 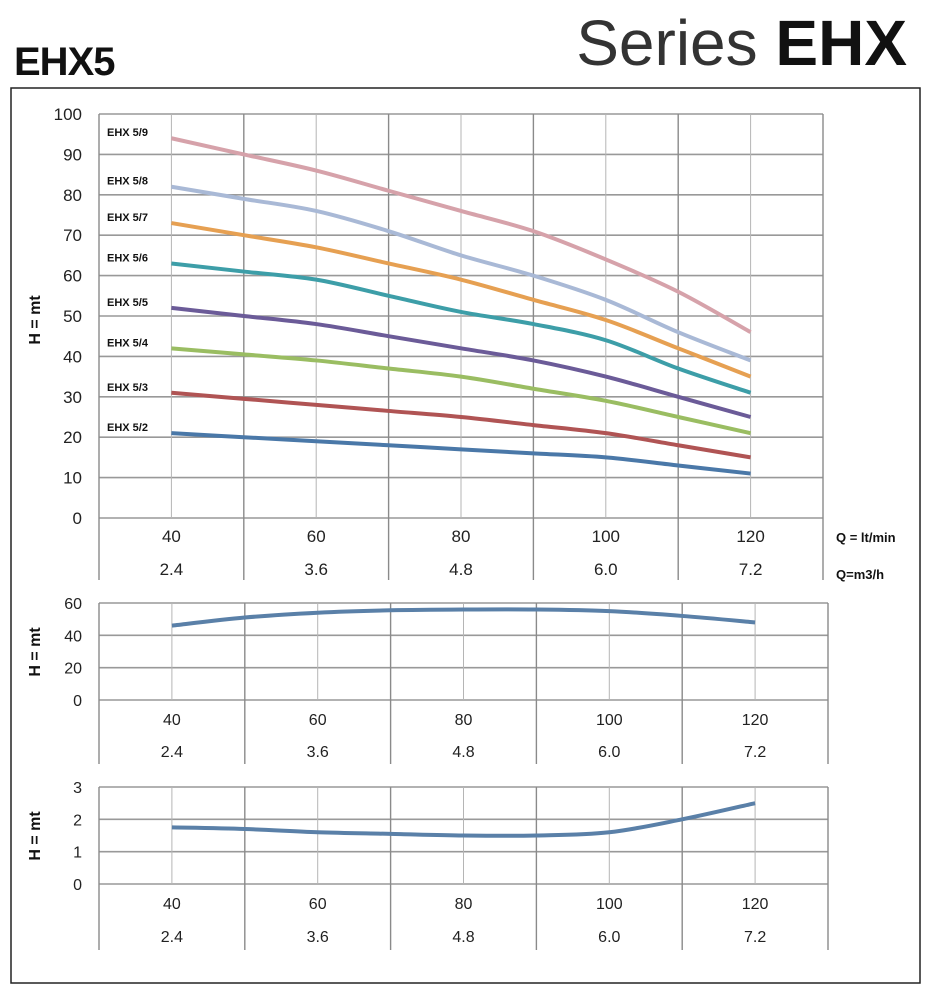 I want to click on y-tick-label: 100, so click(x=68, y=114).